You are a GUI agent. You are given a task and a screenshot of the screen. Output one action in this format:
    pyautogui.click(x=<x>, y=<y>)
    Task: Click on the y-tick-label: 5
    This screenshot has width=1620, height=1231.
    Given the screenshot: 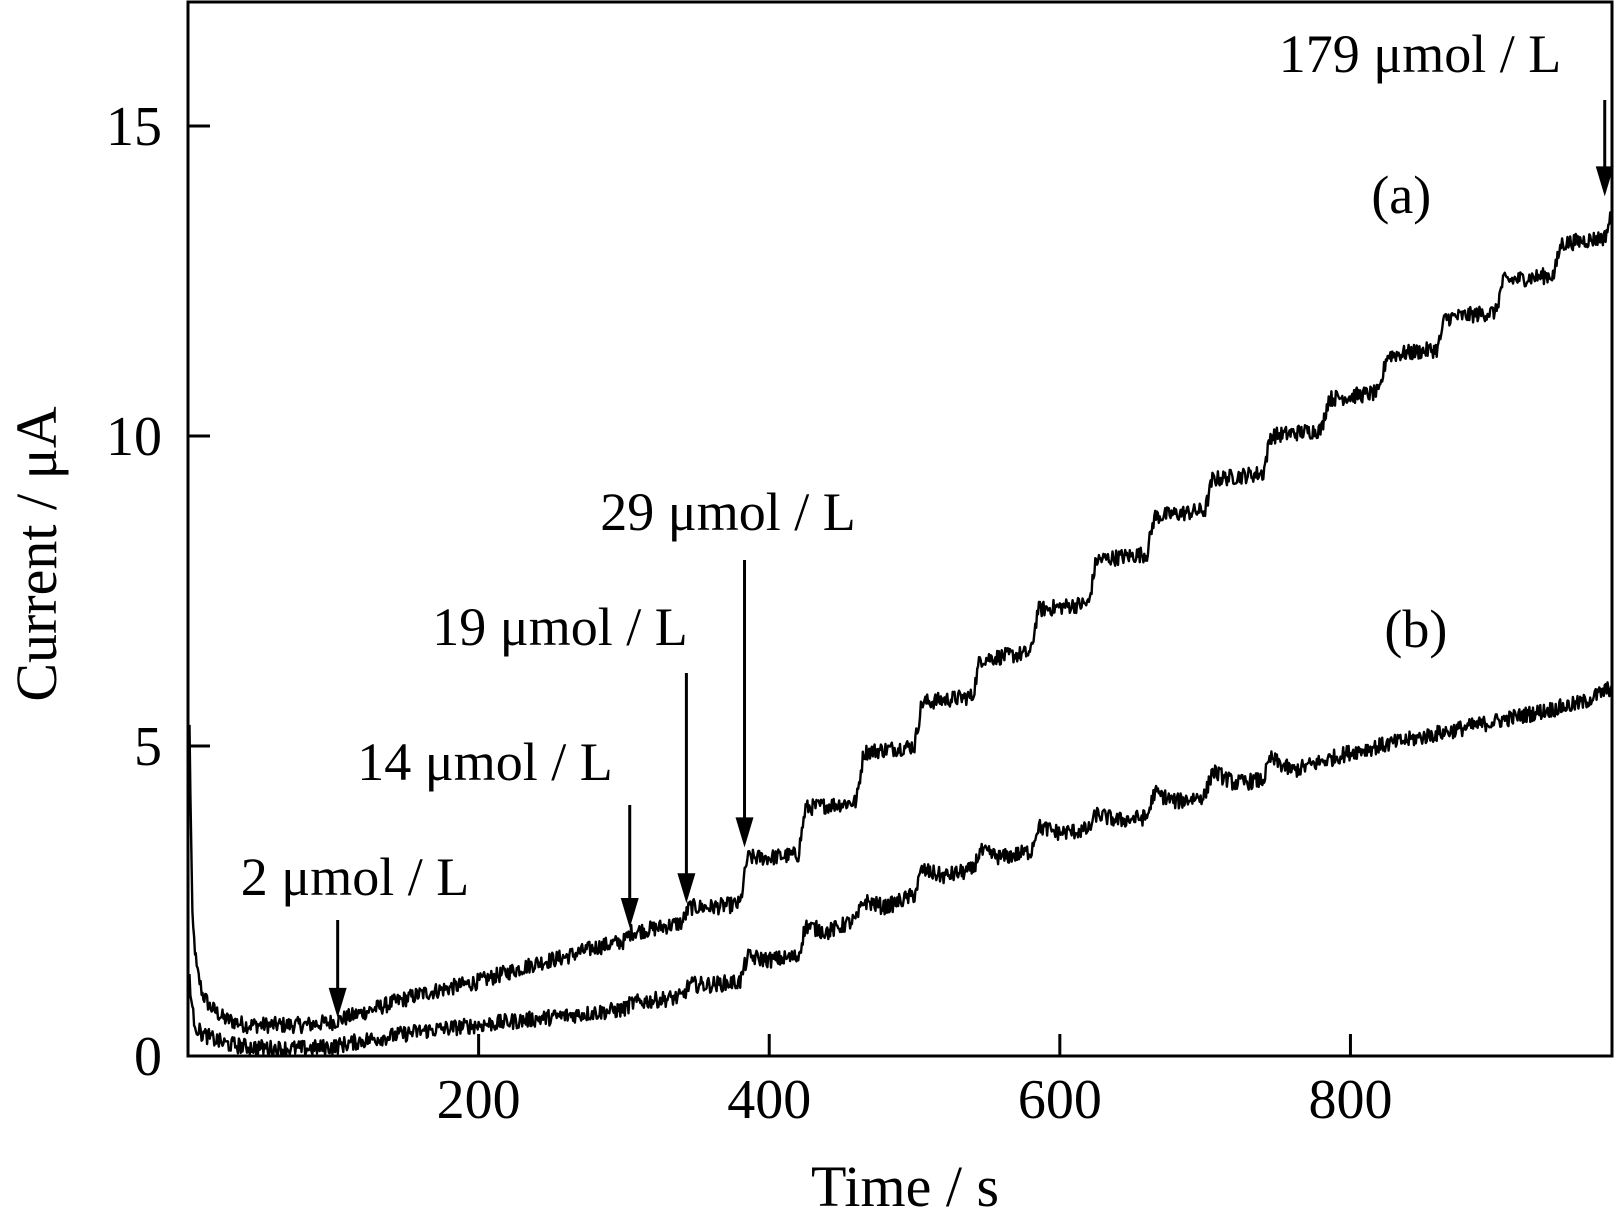 What is the action you would take?
    pyautogui.click(x=148, y=747)
    